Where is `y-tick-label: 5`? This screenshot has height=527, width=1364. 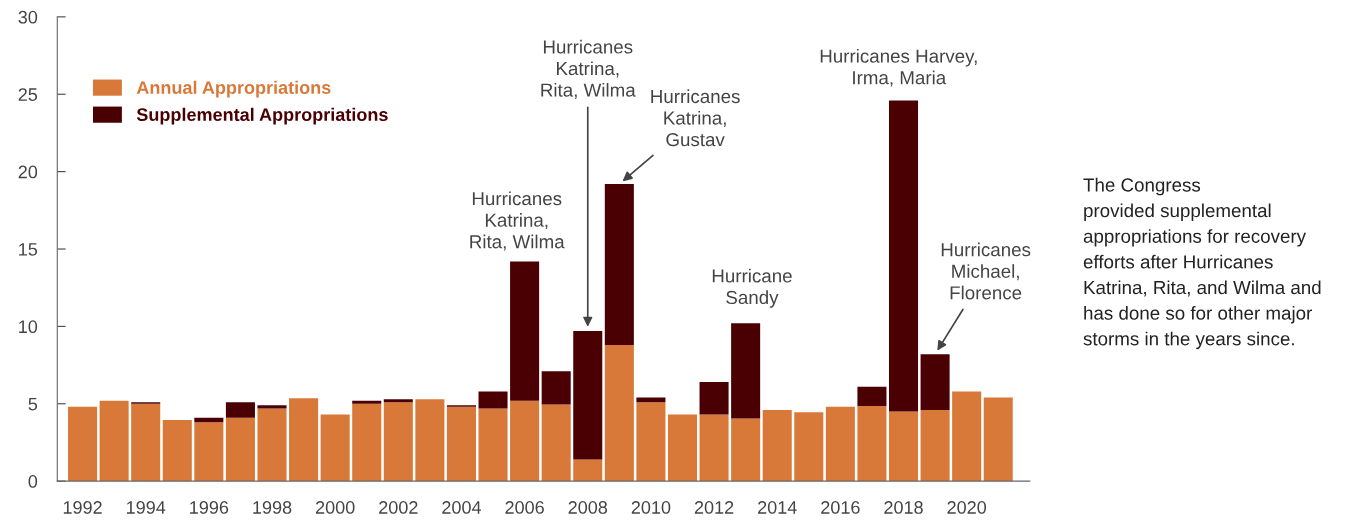 y-tick-label: 5 is located at coordinates (33, 404).